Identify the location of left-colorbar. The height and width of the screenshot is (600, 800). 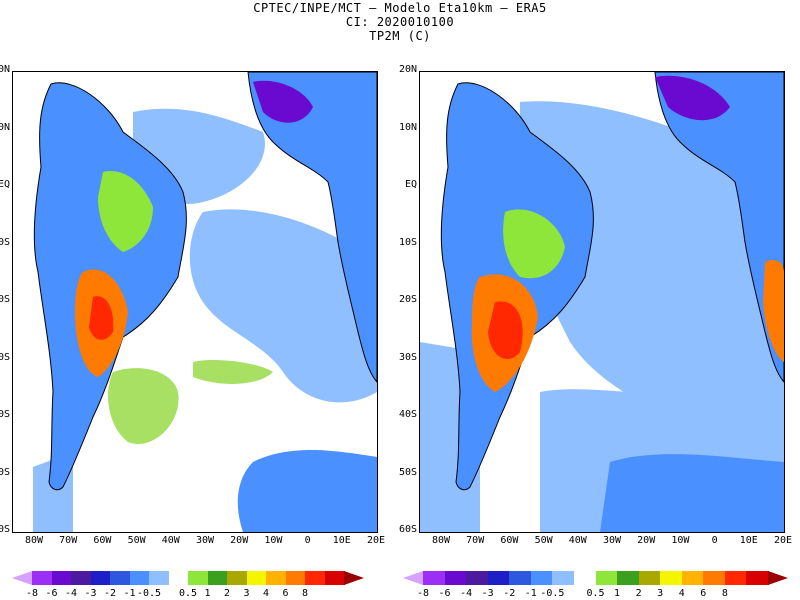
(188, 578).